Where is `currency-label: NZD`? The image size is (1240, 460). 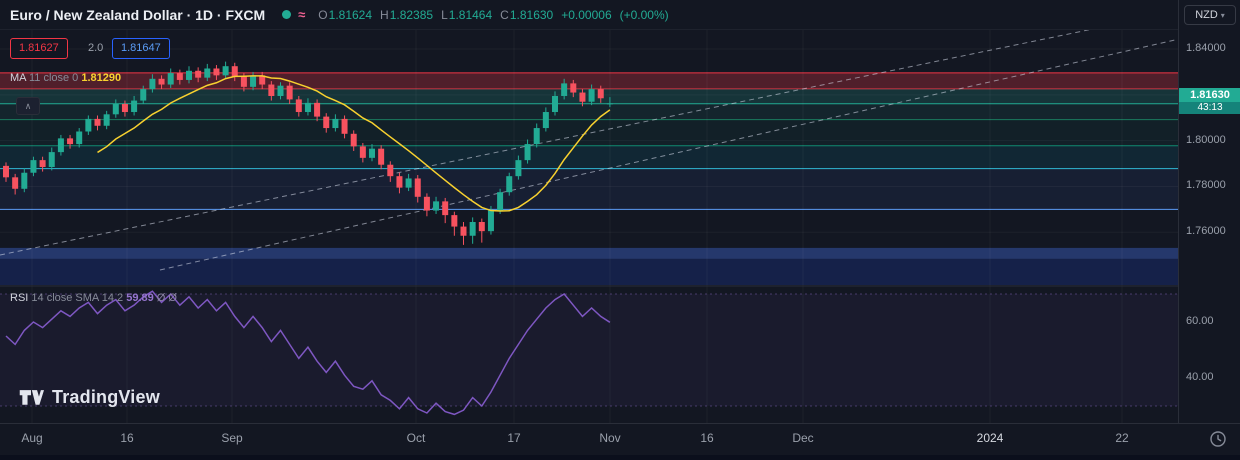 currency-label: NZD is located at coordinates (1206, 15).